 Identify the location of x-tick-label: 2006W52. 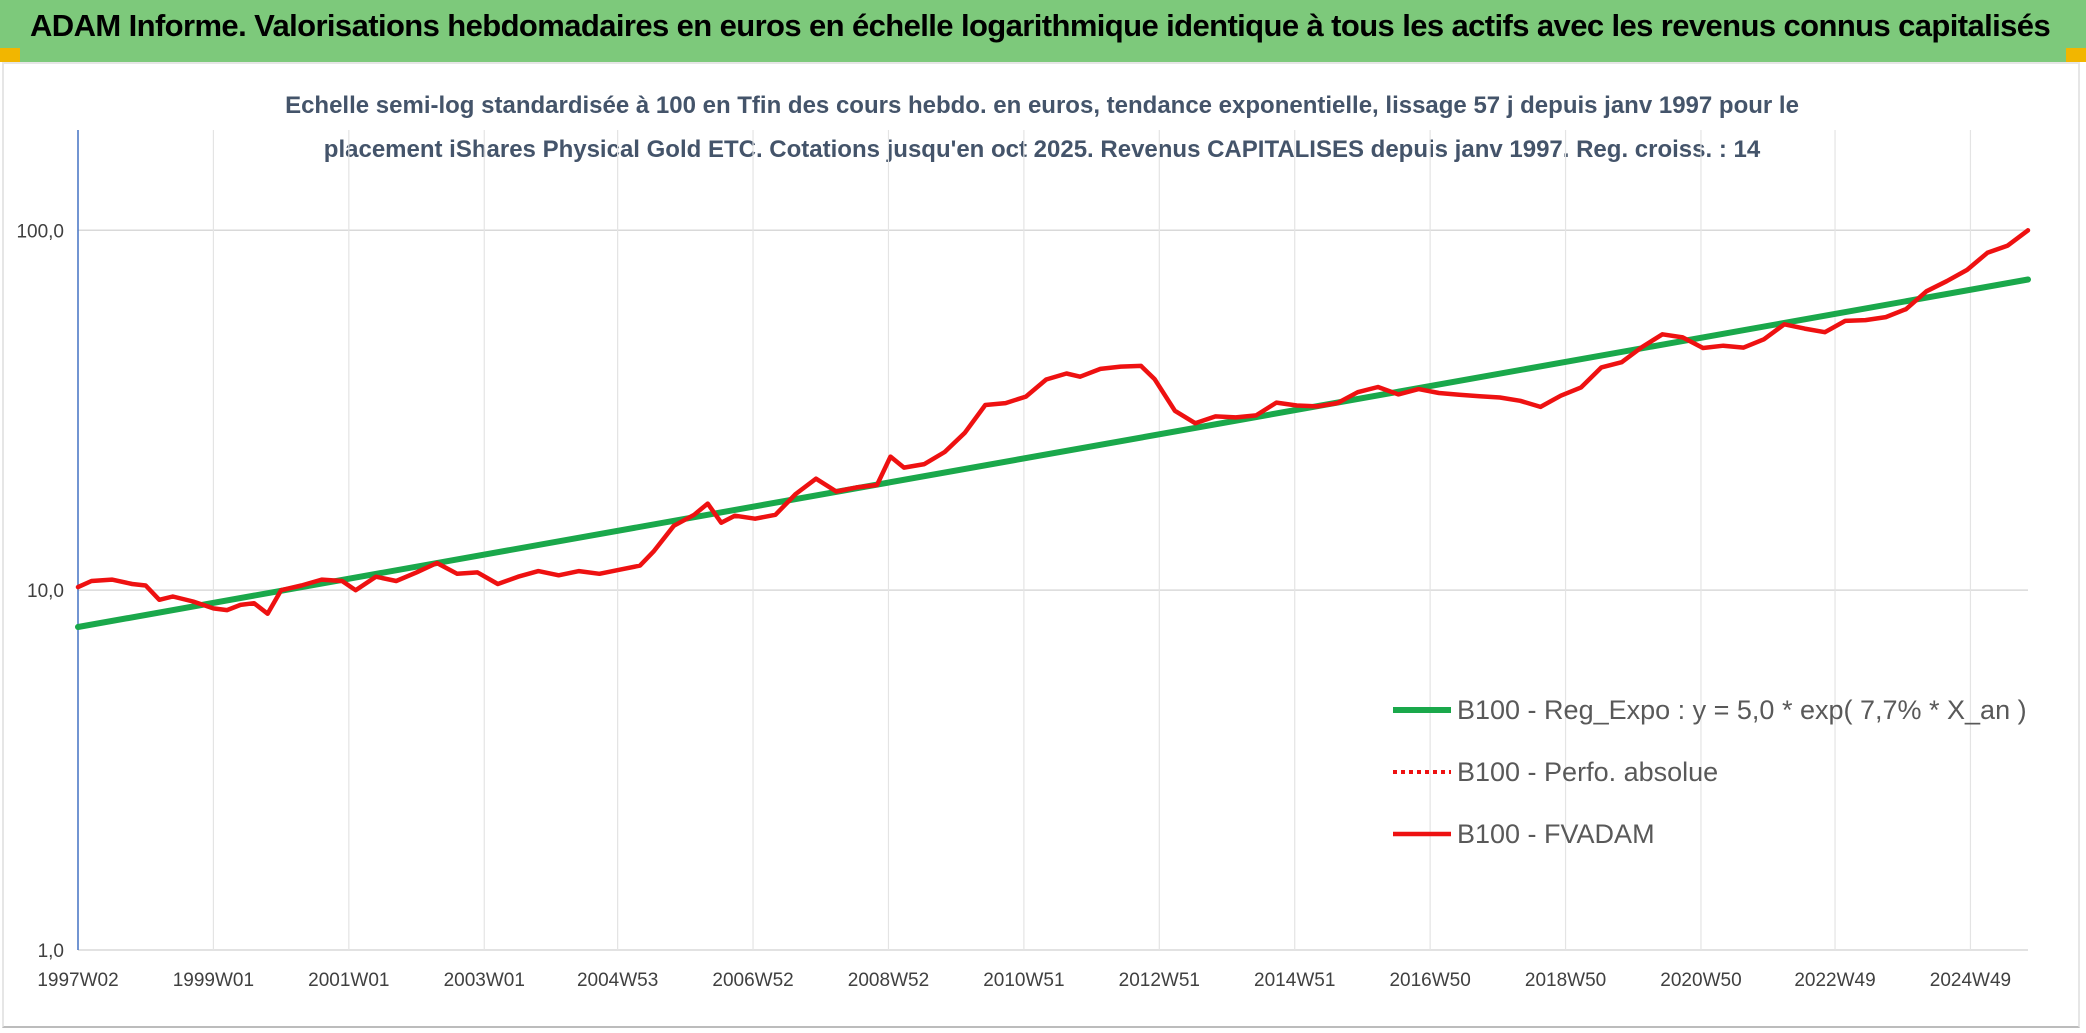
(752, 980).